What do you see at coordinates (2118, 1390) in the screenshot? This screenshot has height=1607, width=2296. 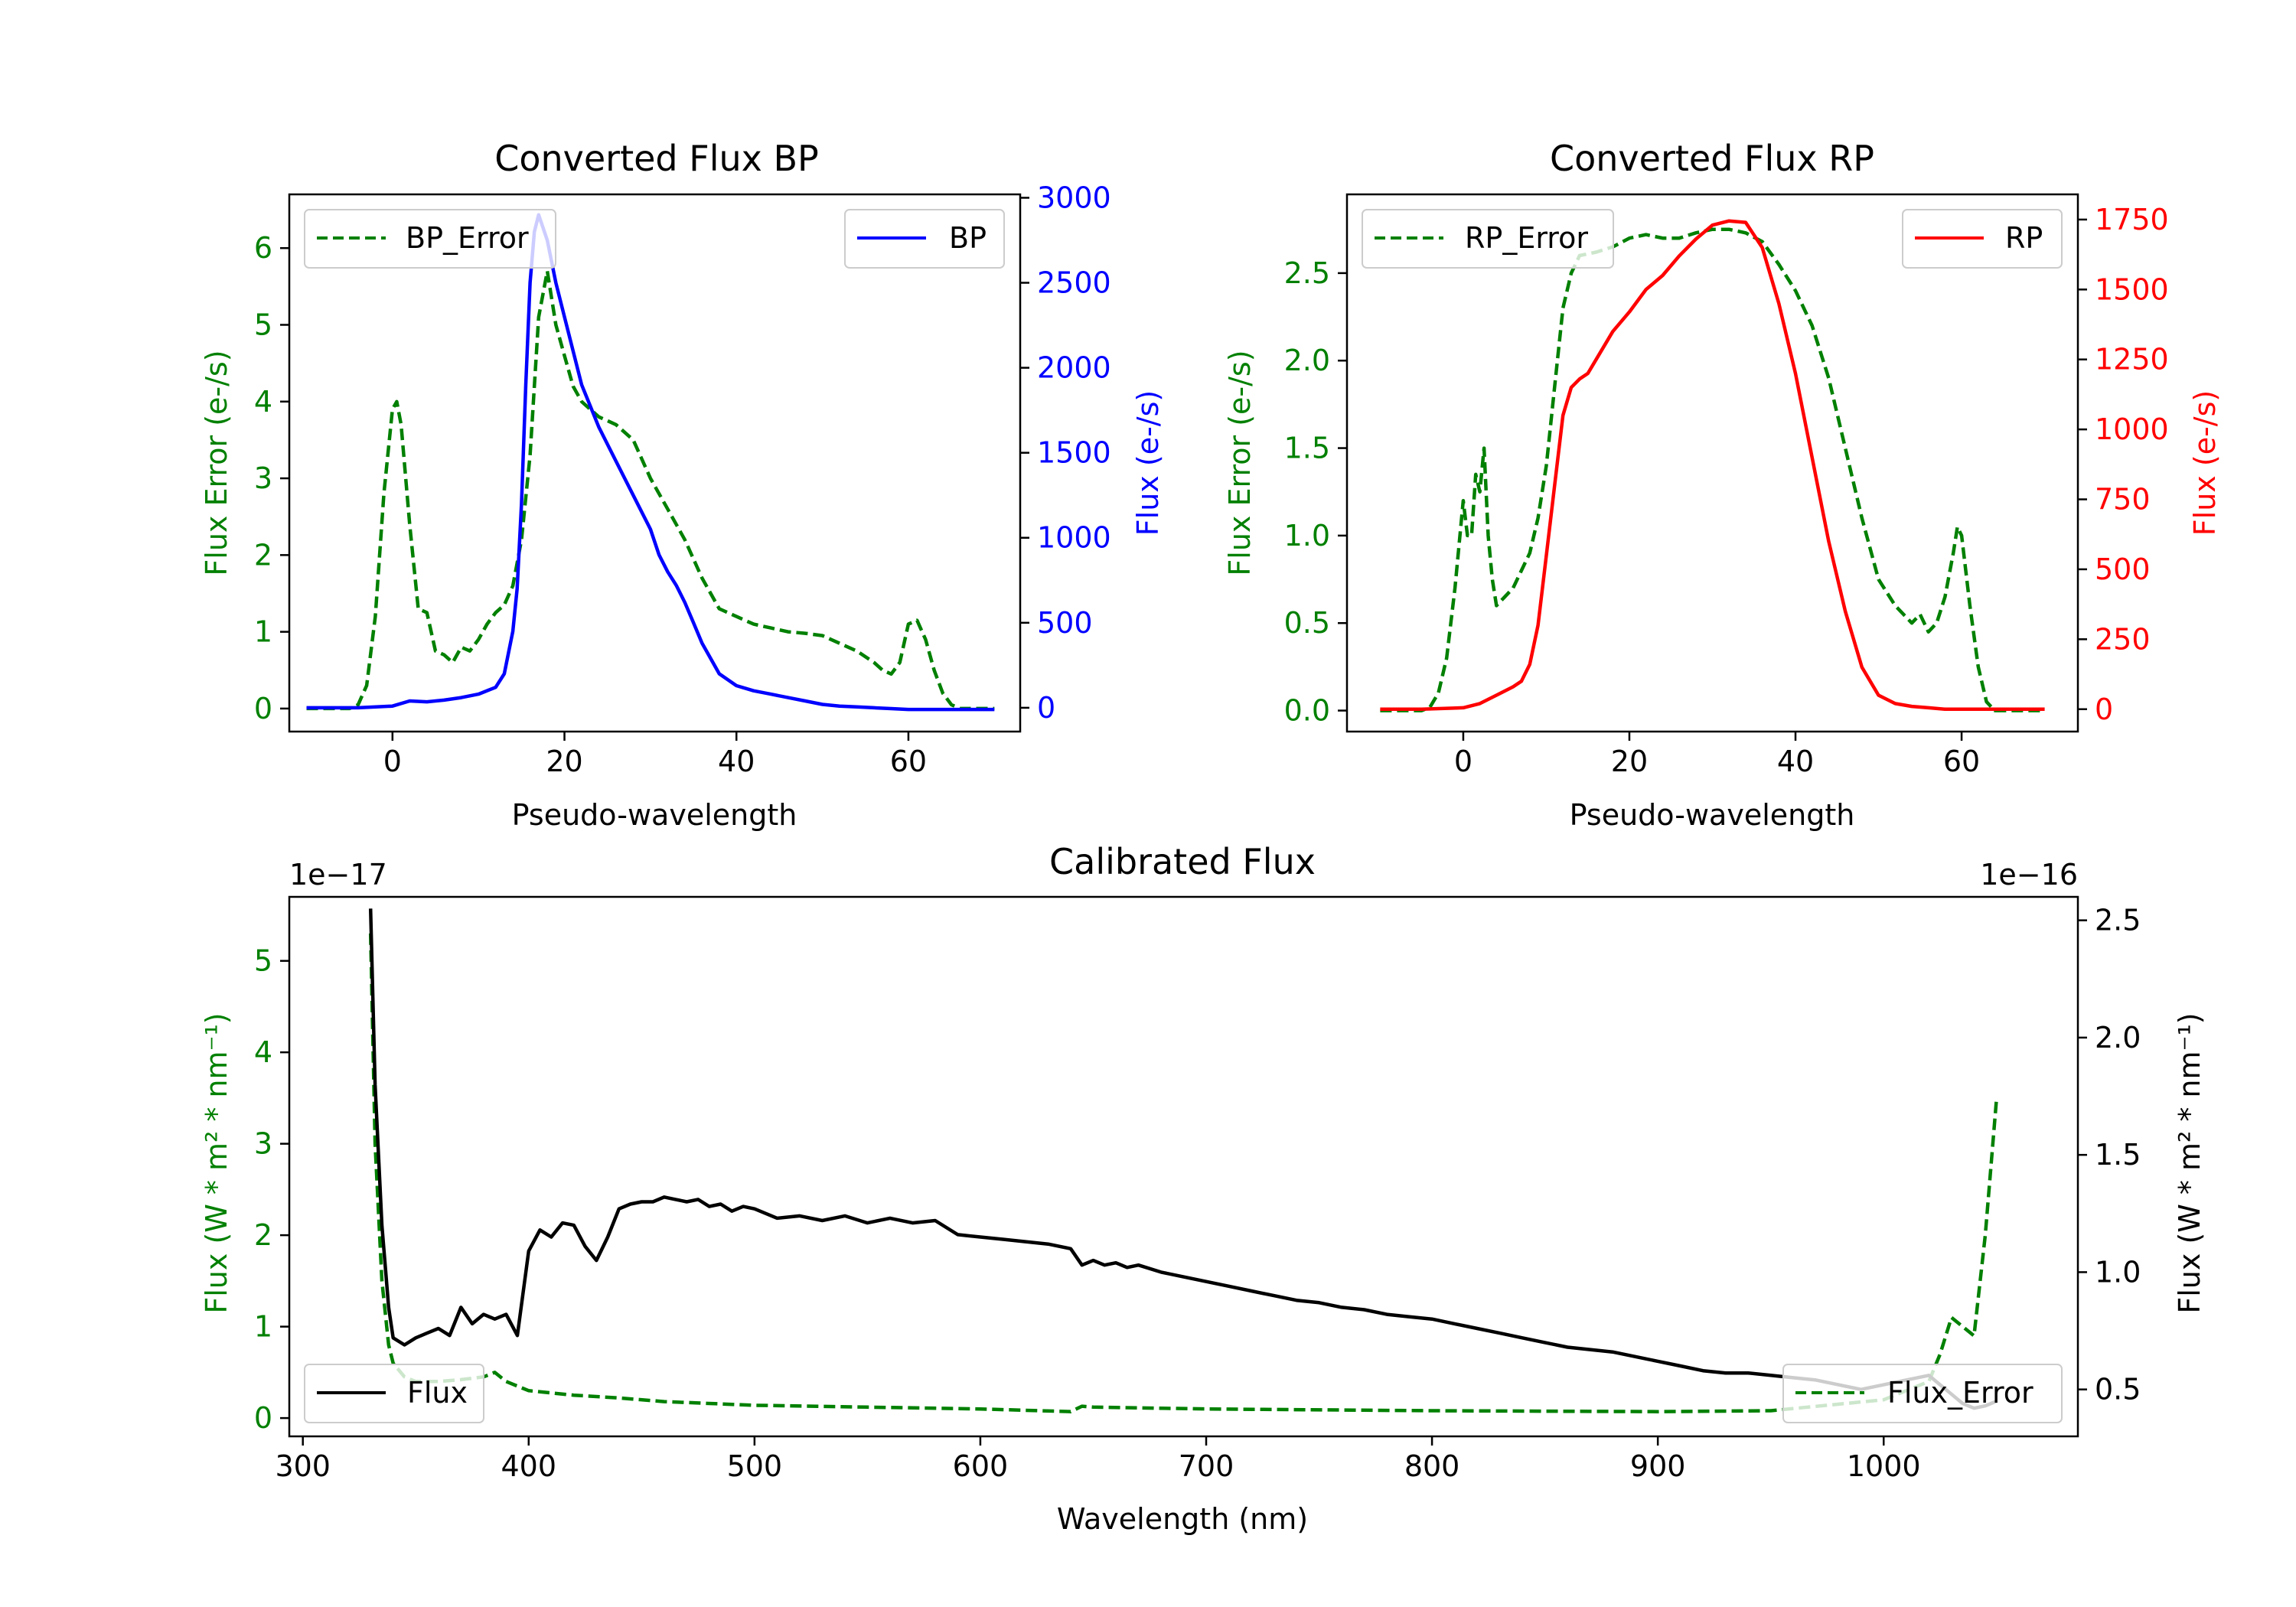 I see `y-tick-label-right: 0.5` at bounding box center [2118, 1390].